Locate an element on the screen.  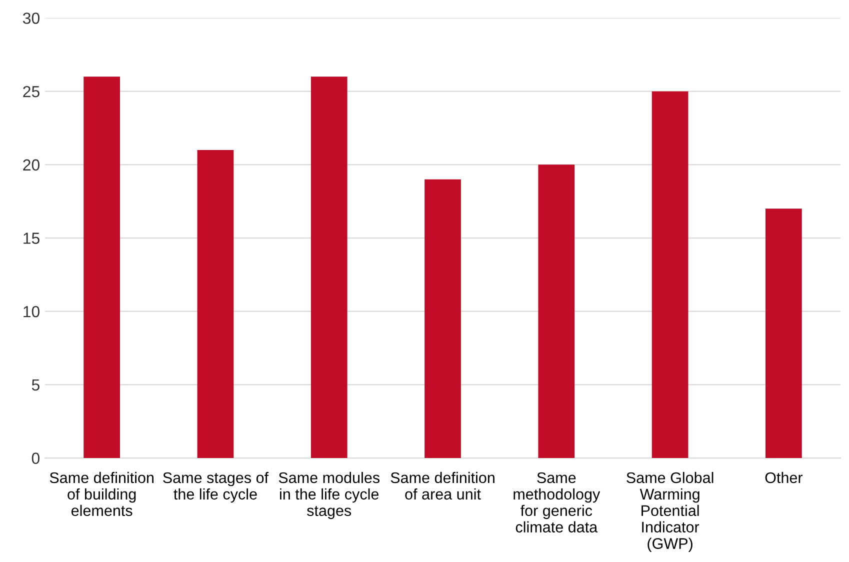
y-tick-label: 15 is located at coordinates (32, 238).